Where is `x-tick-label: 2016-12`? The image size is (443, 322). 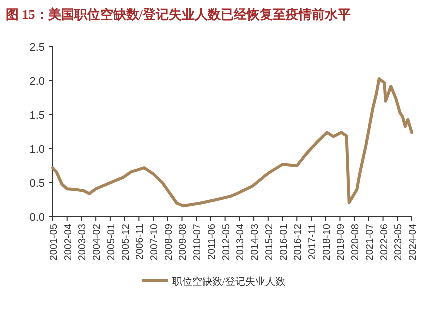 x-tick-label: 2016-12 is located at coordinates (298, 242).